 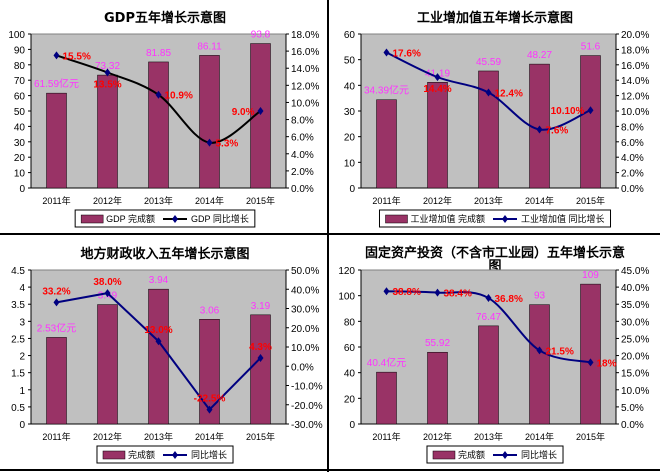 What do you see at coordinates (305, 271) in the screenshot?
I see `y2-tick-label: 50.0%` at bounding box center [305, 271].